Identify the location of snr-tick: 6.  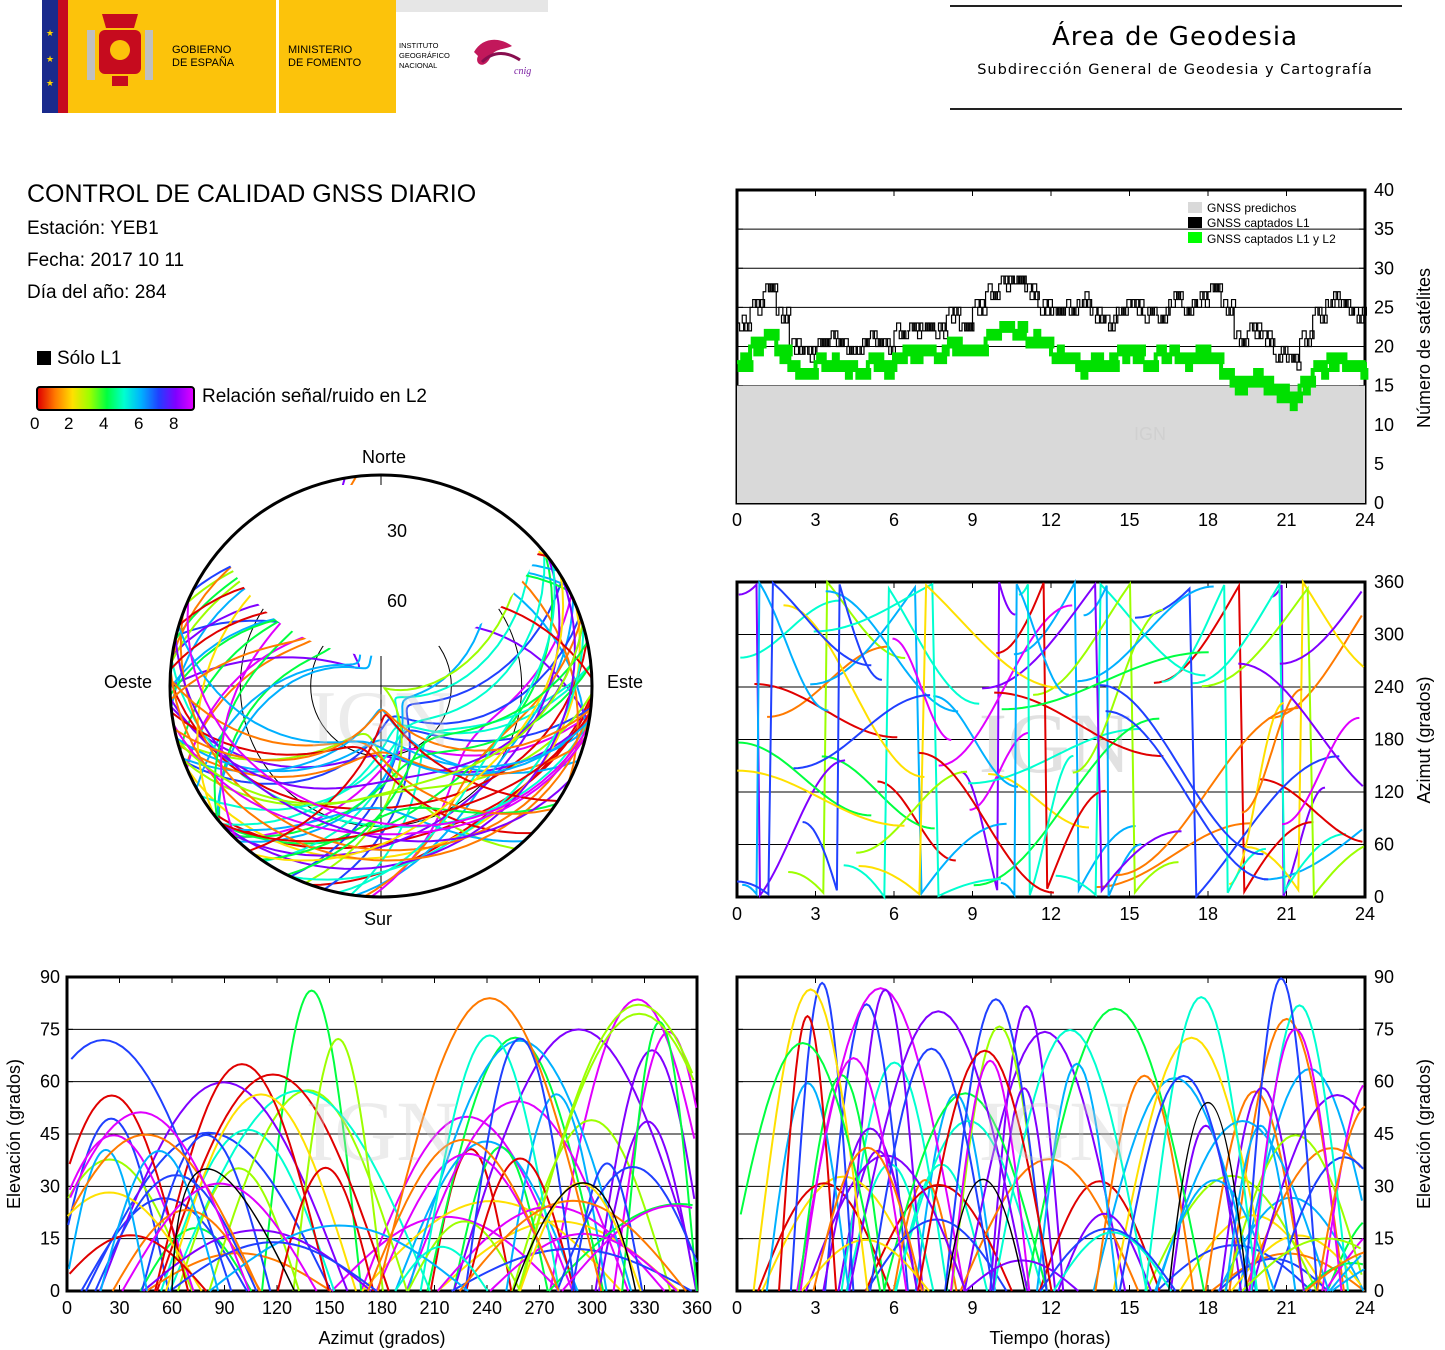
(139, 423).